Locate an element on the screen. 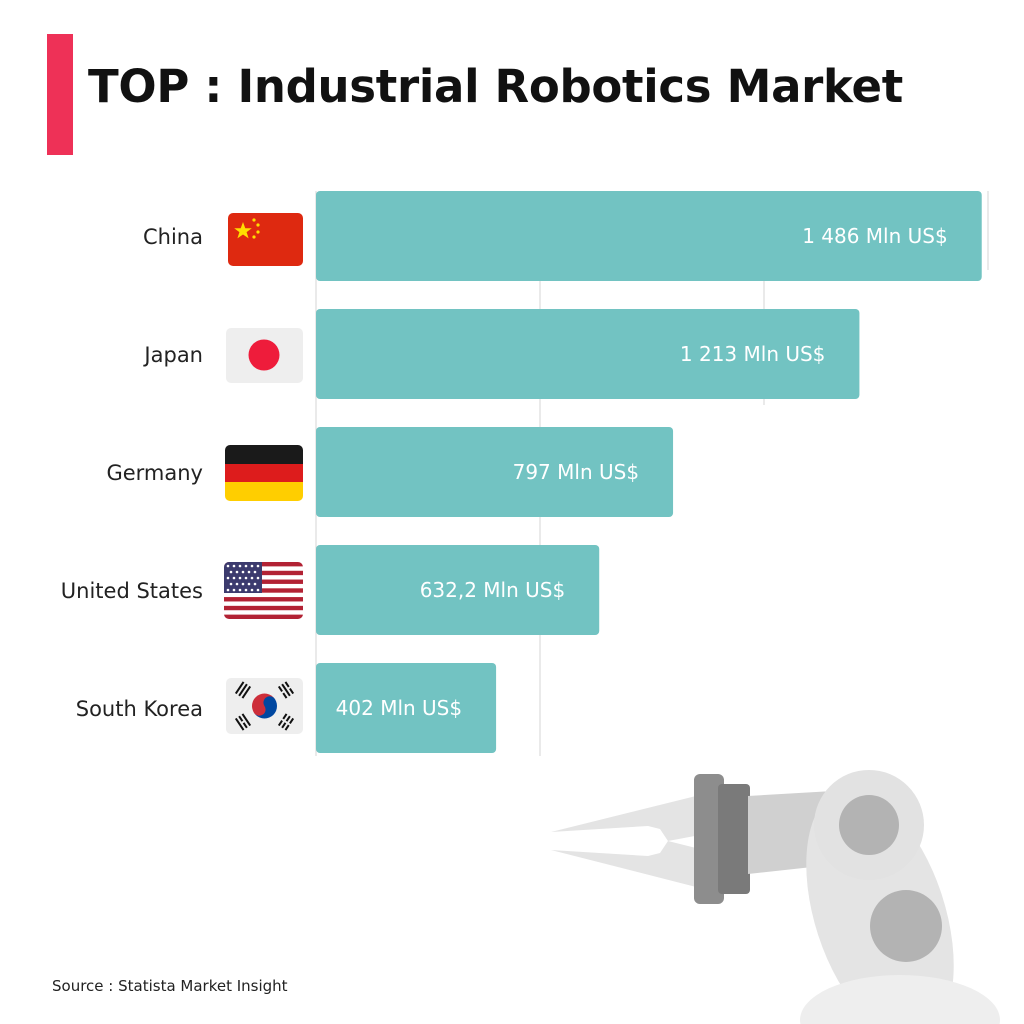  country-label: China is located at coordinates (173, 237).